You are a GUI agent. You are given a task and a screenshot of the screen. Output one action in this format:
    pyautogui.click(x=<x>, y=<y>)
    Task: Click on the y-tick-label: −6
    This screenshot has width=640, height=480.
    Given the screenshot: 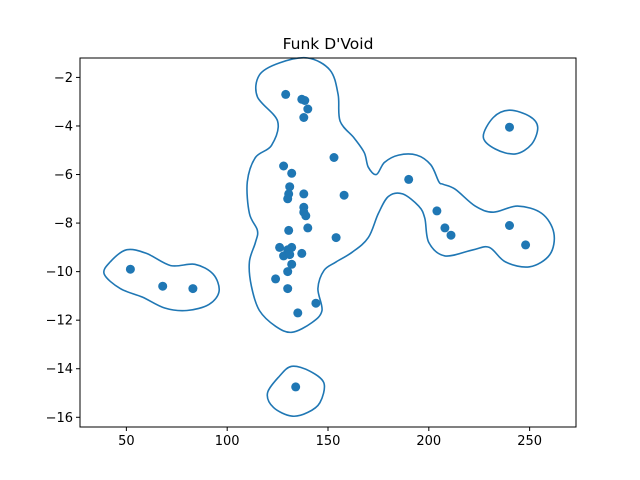 What is the action you would take?
    pyautogui.click(x=63, y=175)
    